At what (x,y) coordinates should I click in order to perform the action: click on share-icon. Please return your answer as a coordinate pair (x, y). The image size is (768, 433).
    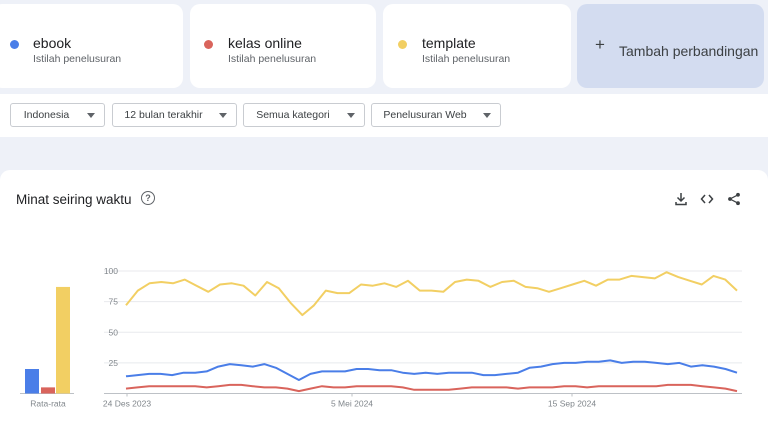
    Looking at the image, I should click on (734, 199).